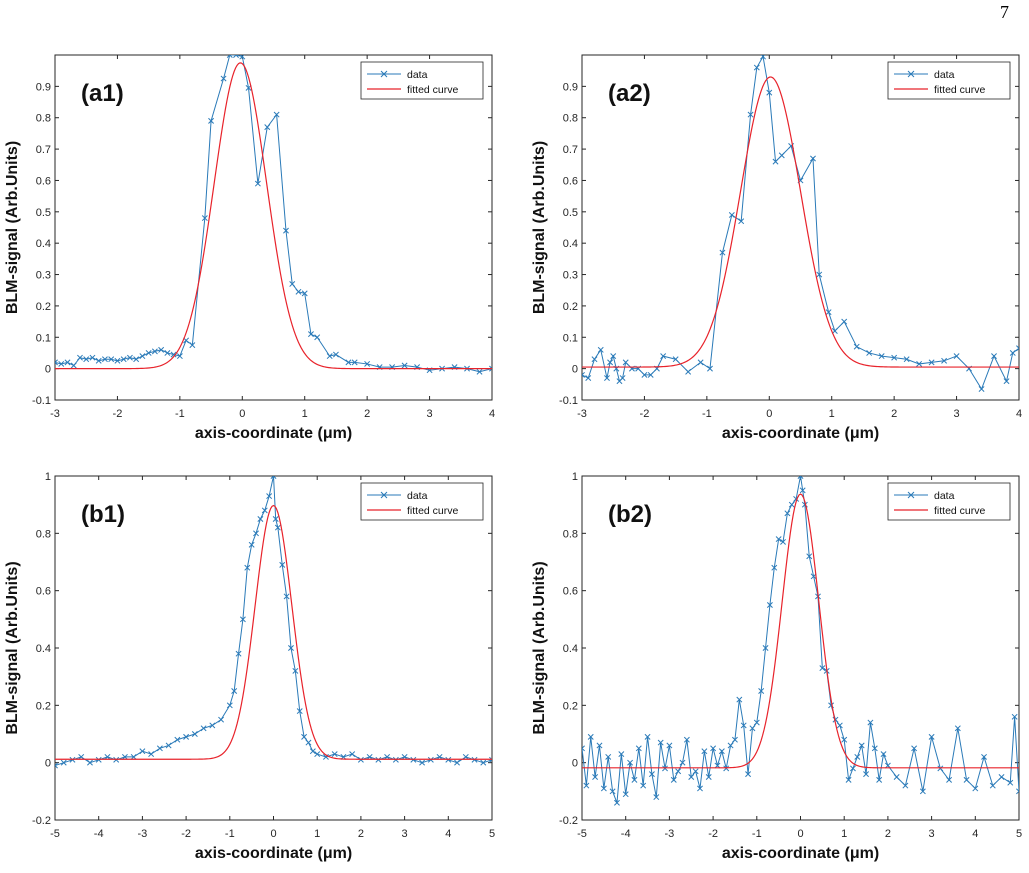  What do you see at coordinates (539, 227) in the screenshot?
I see `y-axis-label: BLM-signal (Arb.Units)` at bounding box center [539, 227].